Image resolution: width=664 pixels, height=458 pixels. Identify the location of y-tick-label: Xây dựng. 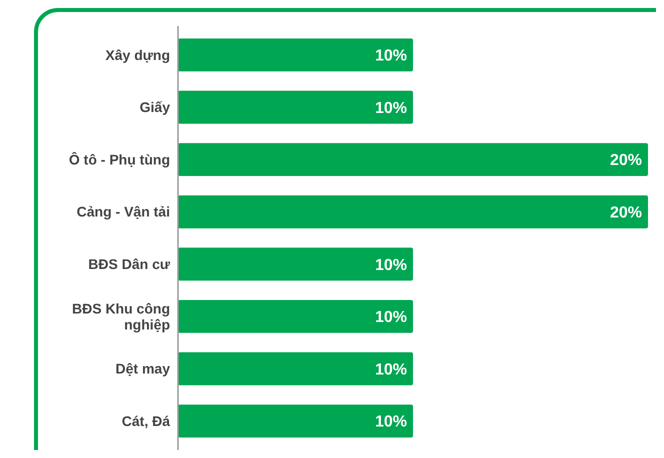
(137, 54).